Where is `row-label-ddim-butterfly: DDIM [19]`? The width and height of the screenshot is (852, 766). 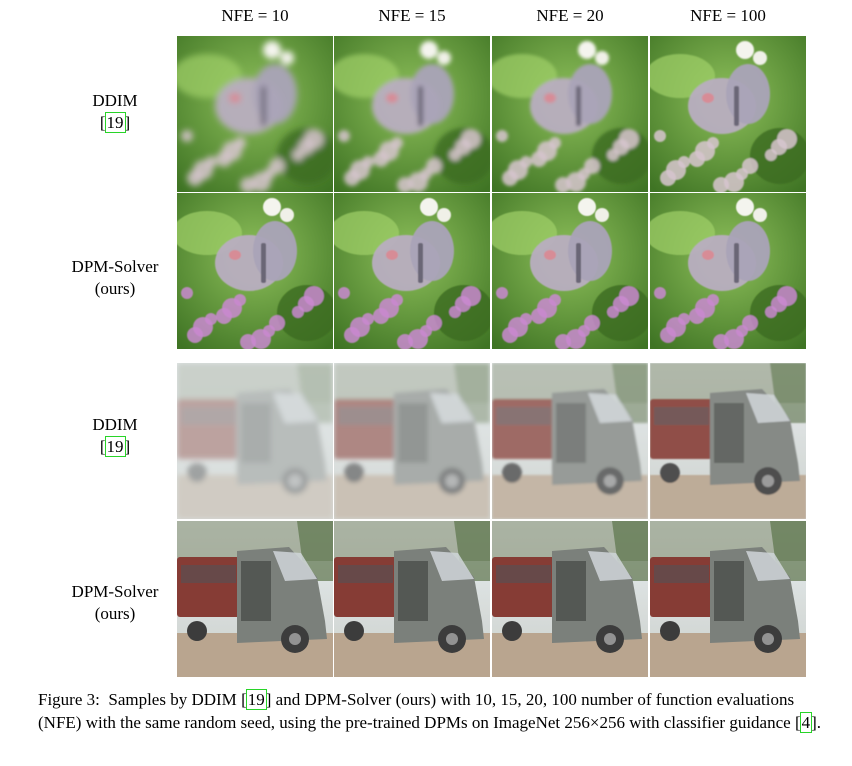
row-label-ddim-butterfly: DDIM [19] is located at coordinates (115, 112).